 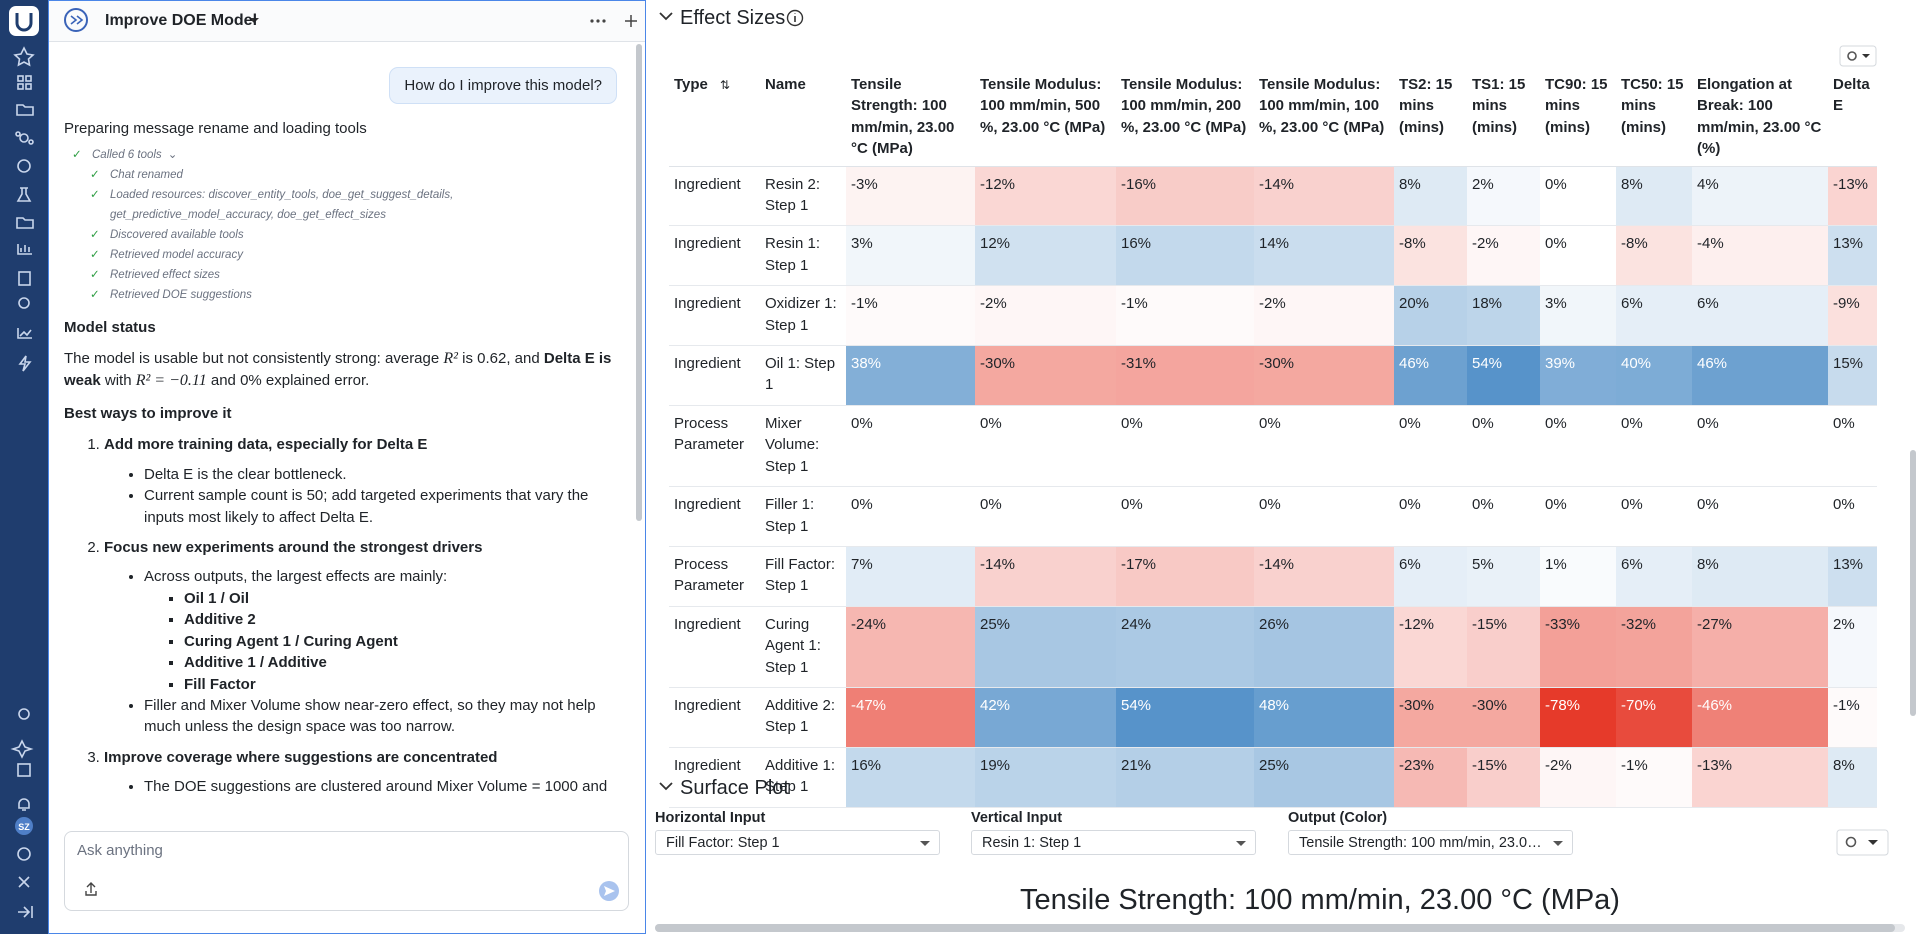 I want to click on effect-cell: 7%, so click(x=910, y=576).